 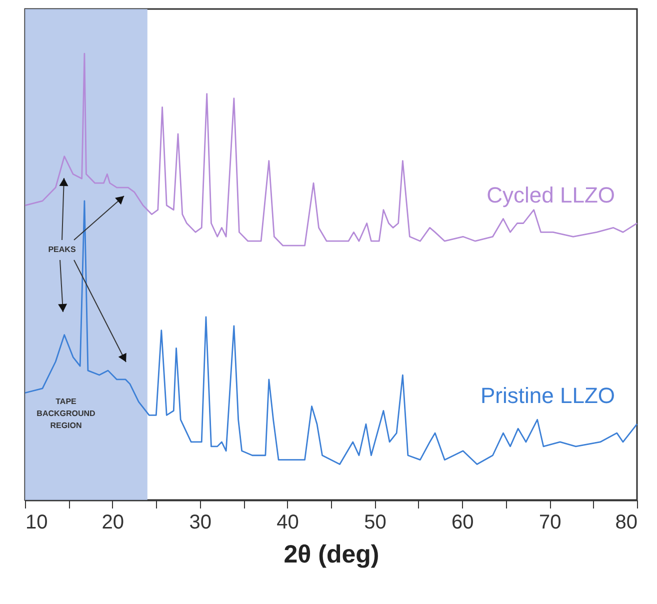 What do you see at coordinates (287, 523) in the screenshot?
I see `x-tick-label: 40` at bounding box center [287, 523].